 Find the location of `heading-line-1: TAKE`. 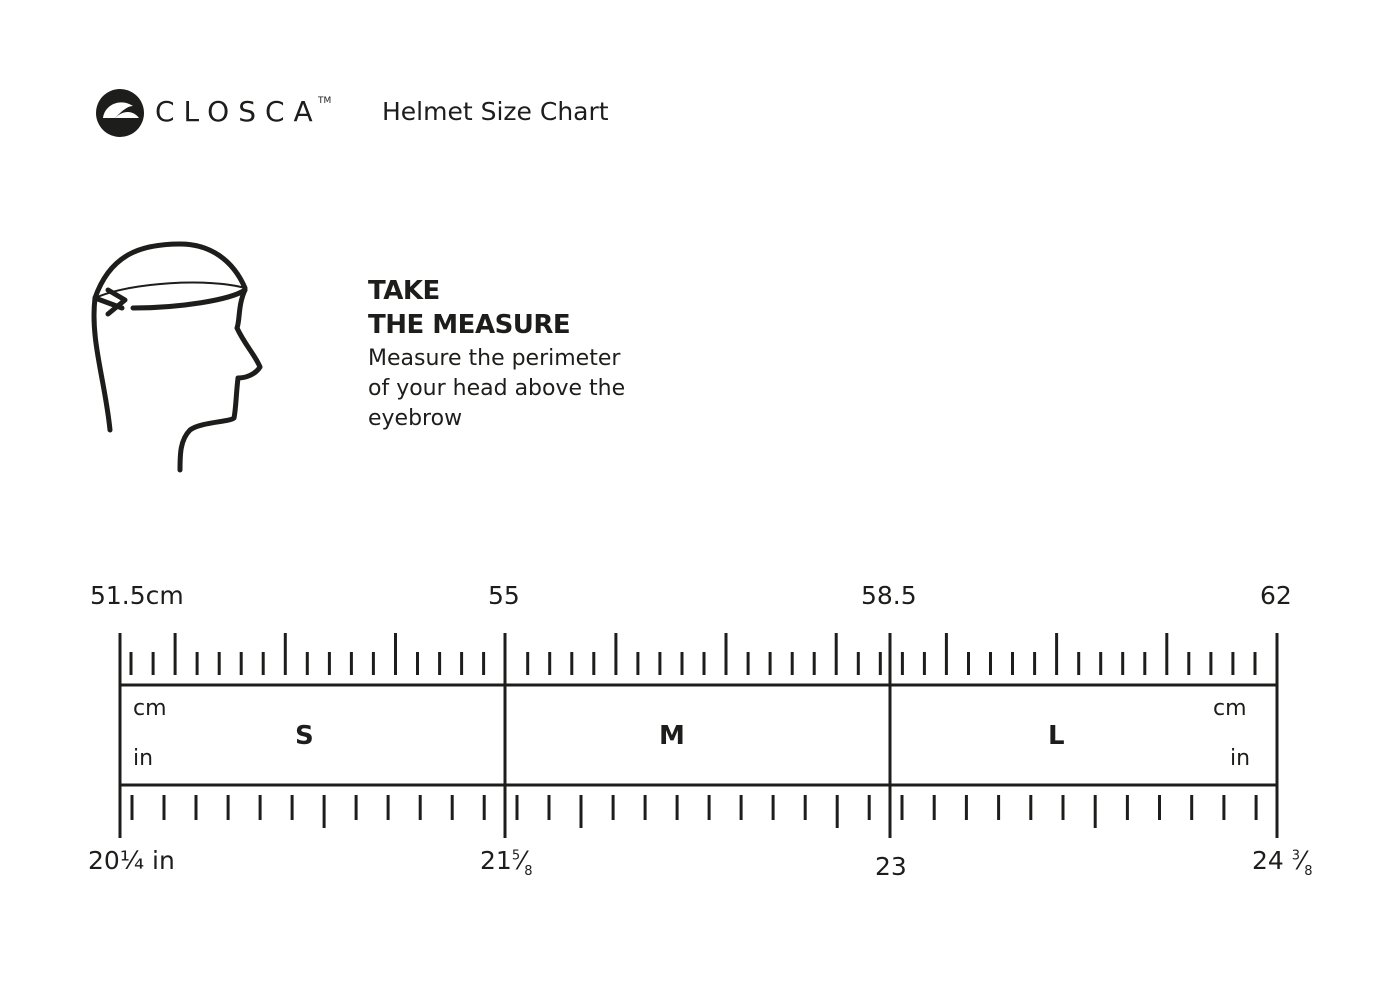

heading-line-1: TAKE is located at coordinates (404, 291).